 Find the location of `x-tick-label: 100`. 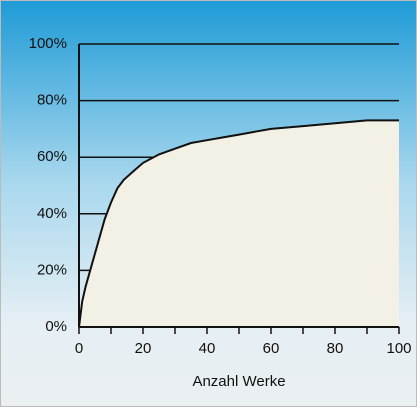

x-tick-label: 100 is located at coordinates (398, 348).